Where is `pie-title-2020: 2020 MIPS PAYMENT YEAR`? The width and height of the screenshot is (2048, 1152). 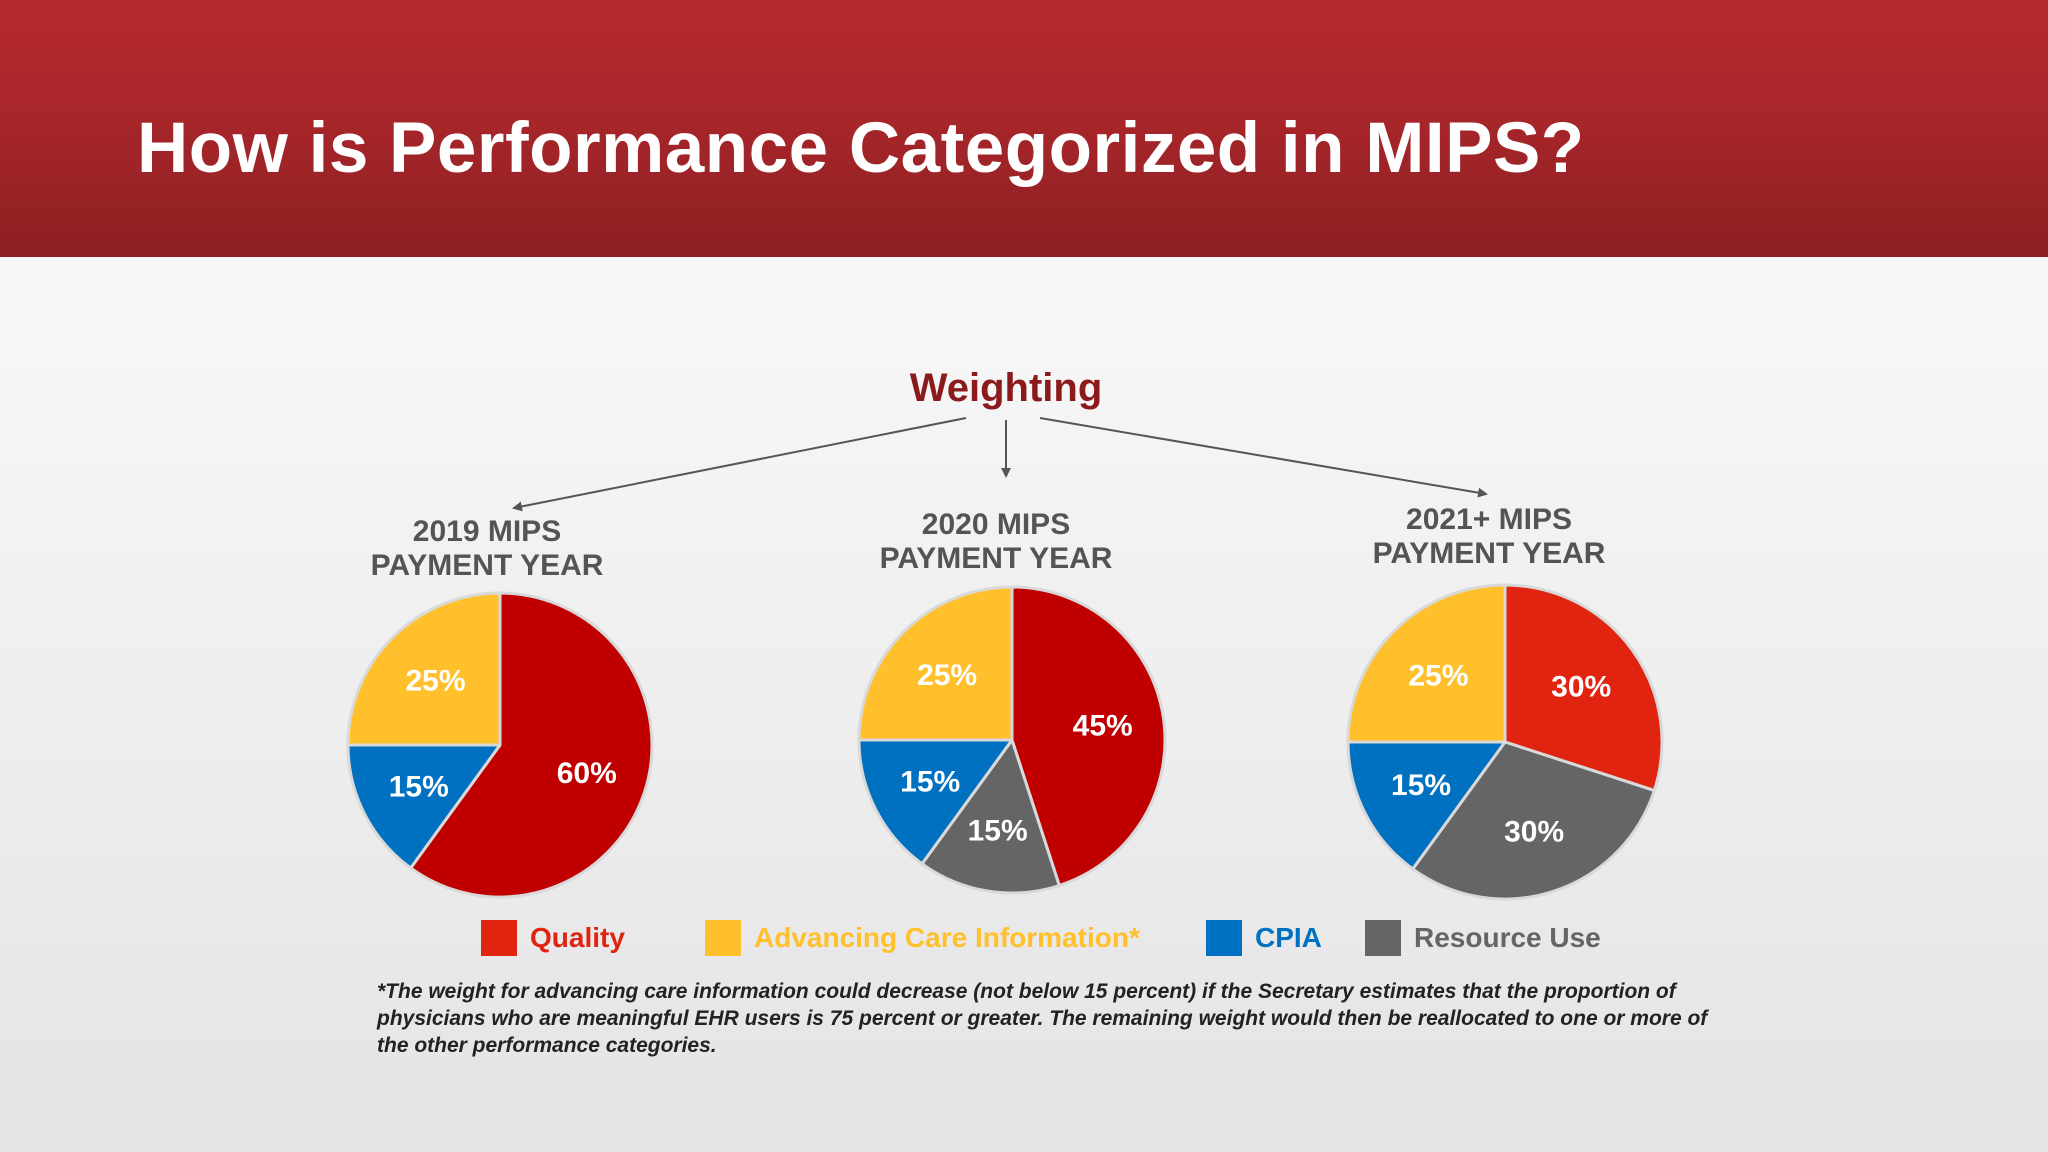
pie-title-2020: 2020 MIPS PAYMENT YEAR is located at coordinates (996, 542).